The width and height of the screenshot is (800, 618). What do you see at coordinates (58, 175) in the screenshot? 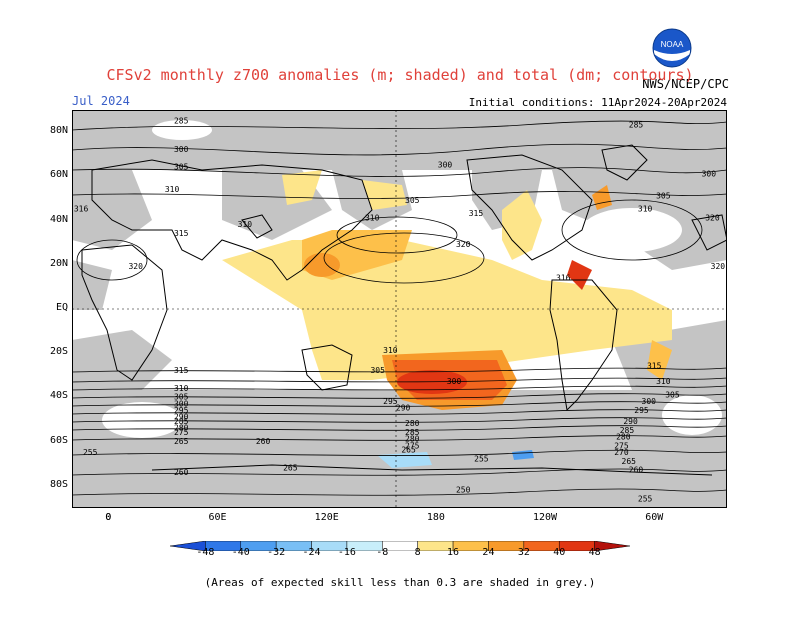
I see `lat-label: 60N` at bounding box center [58, 175].